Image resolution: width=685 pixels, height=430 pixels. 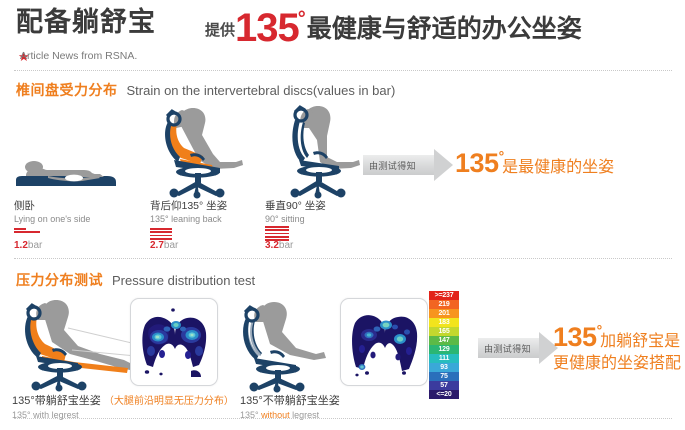 I want to click on header-divider, so click(x=343, y=70).